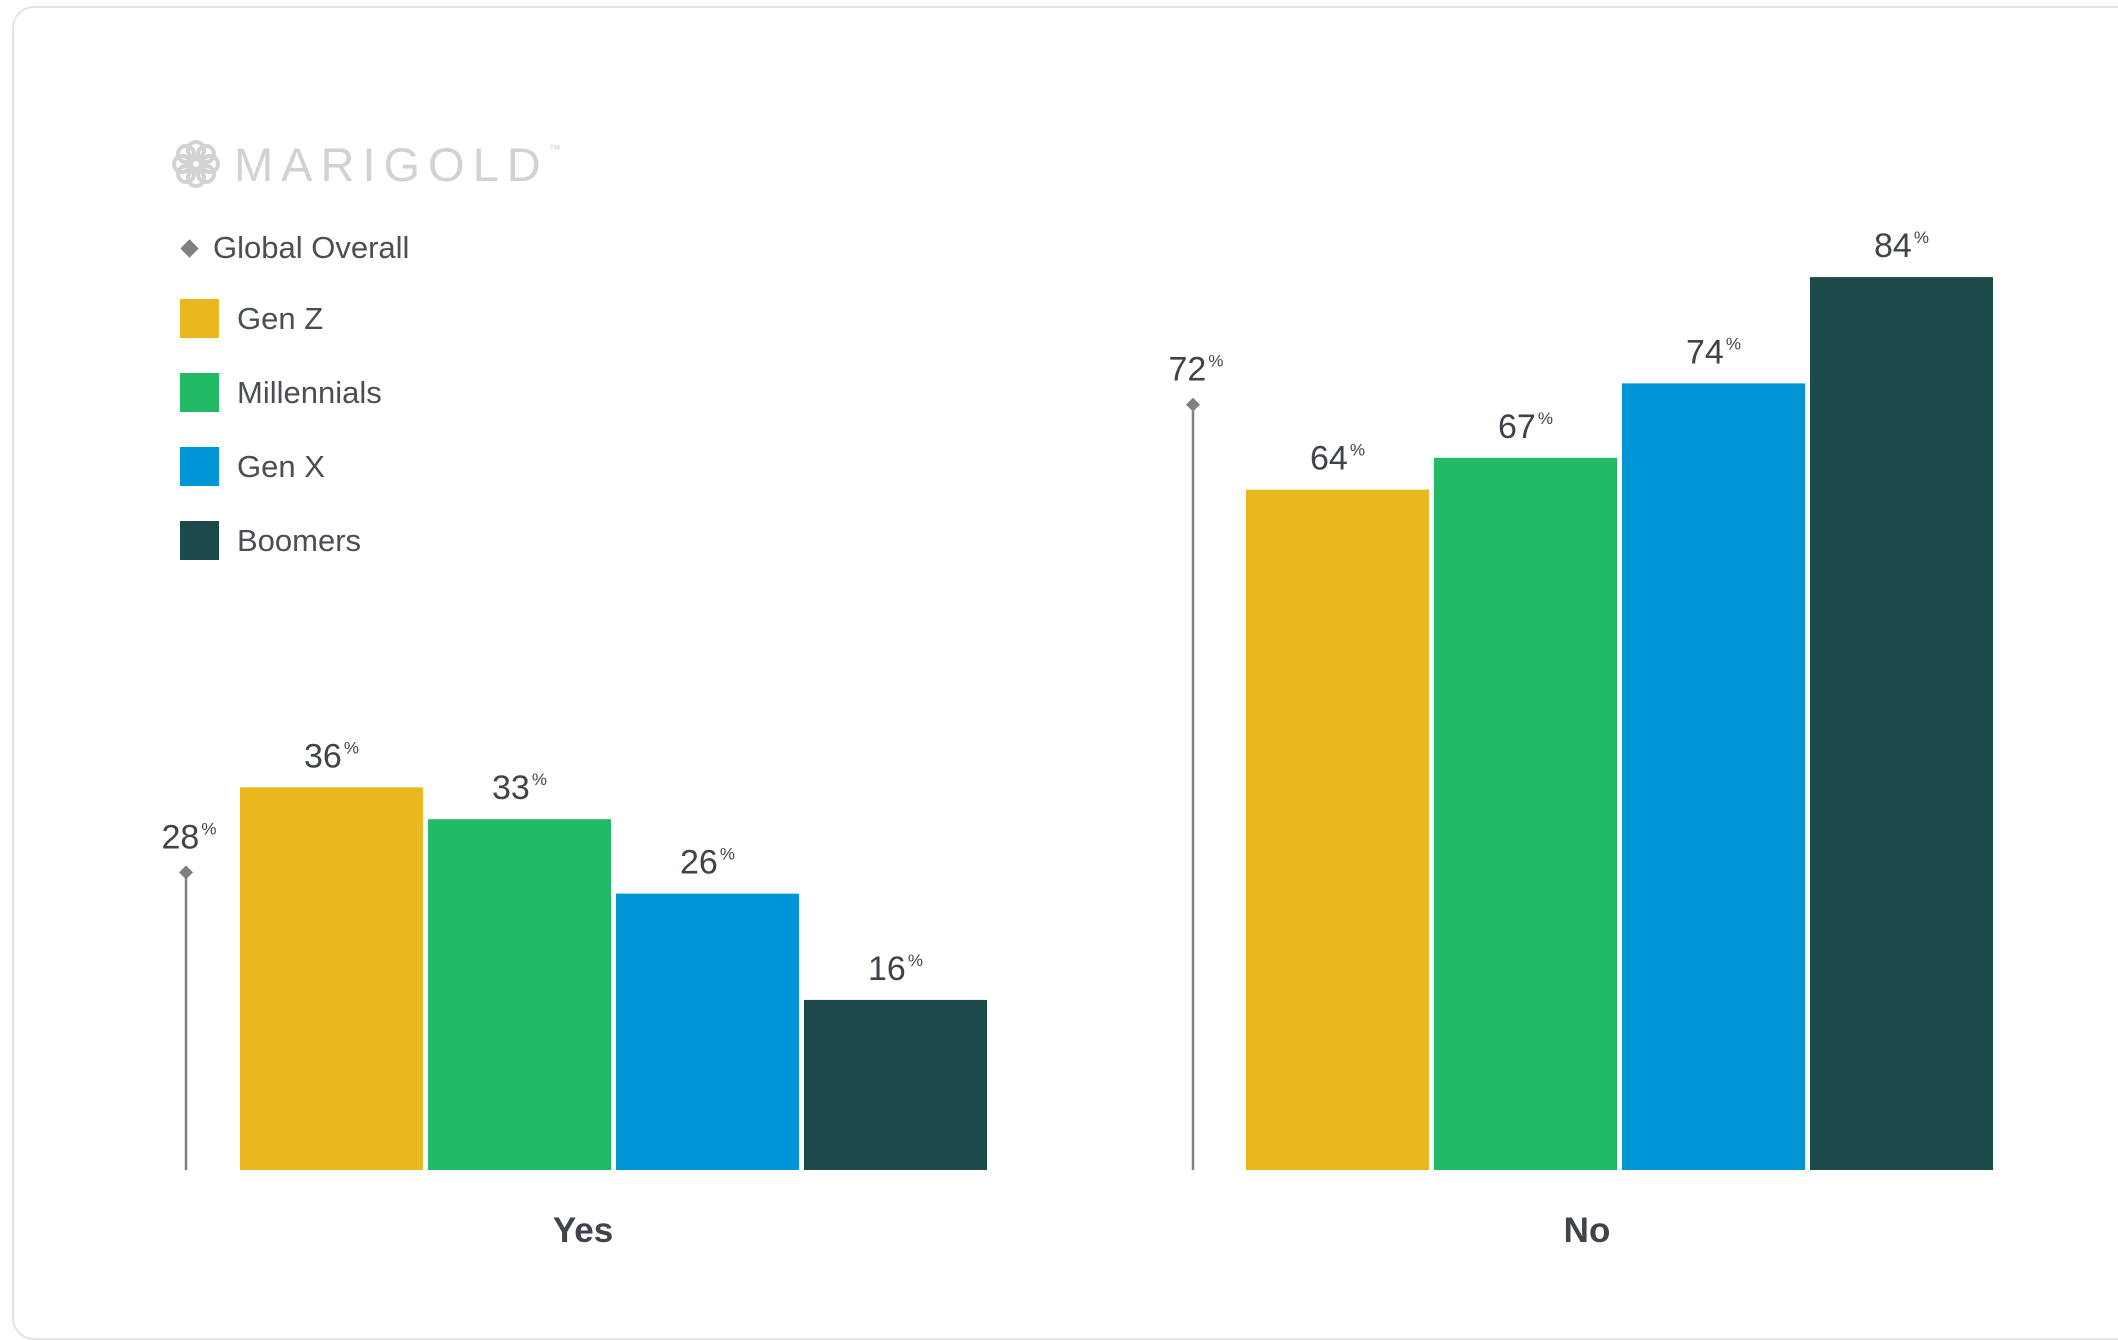 Image resolution: width=2118 pixels, height=1340 pixels. What do you see at coordinates (1587, 1230) in the screenshot?
I see `category-label-no: No` at bounding box center [1587, 1230].